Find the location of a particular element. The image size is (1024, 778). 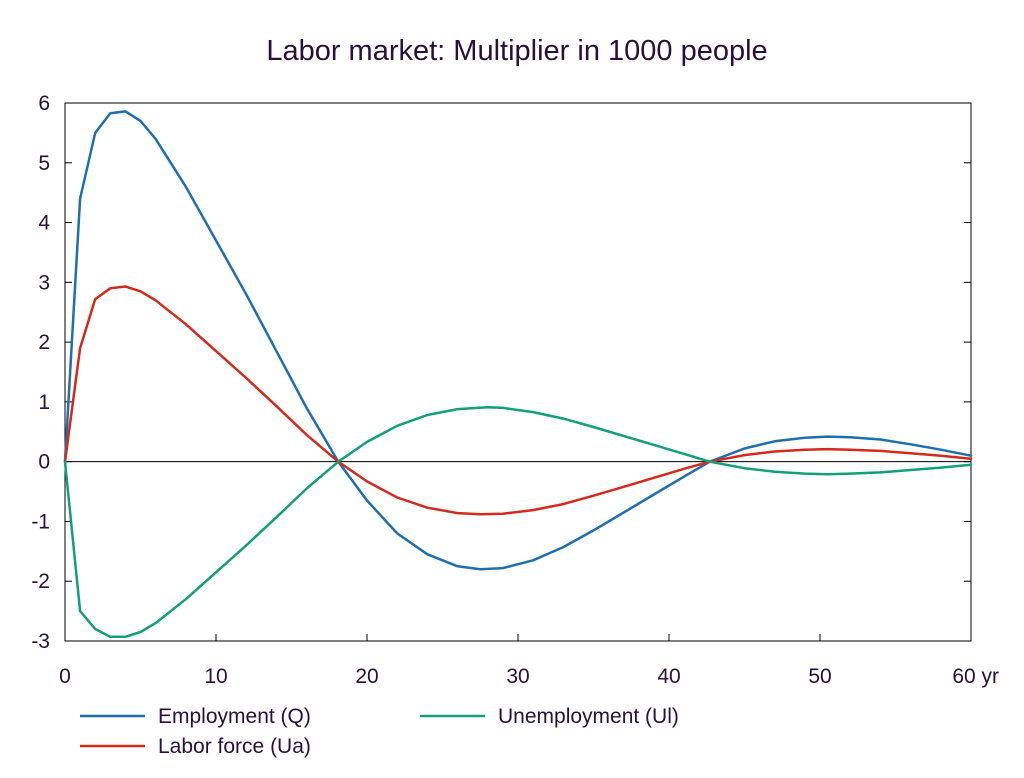

chart-title: Labor market: Multiplier in 1000 people is located at coordinates (516, 51).